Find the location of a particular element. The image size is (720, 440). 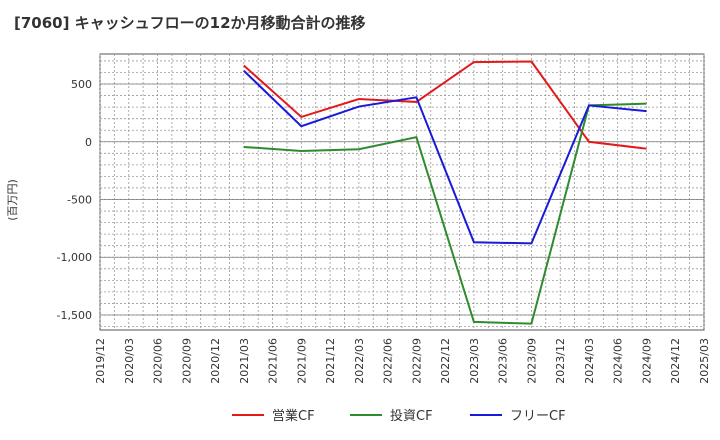

x-tick-label: 2022/09 is located at coordinates (416, 361).